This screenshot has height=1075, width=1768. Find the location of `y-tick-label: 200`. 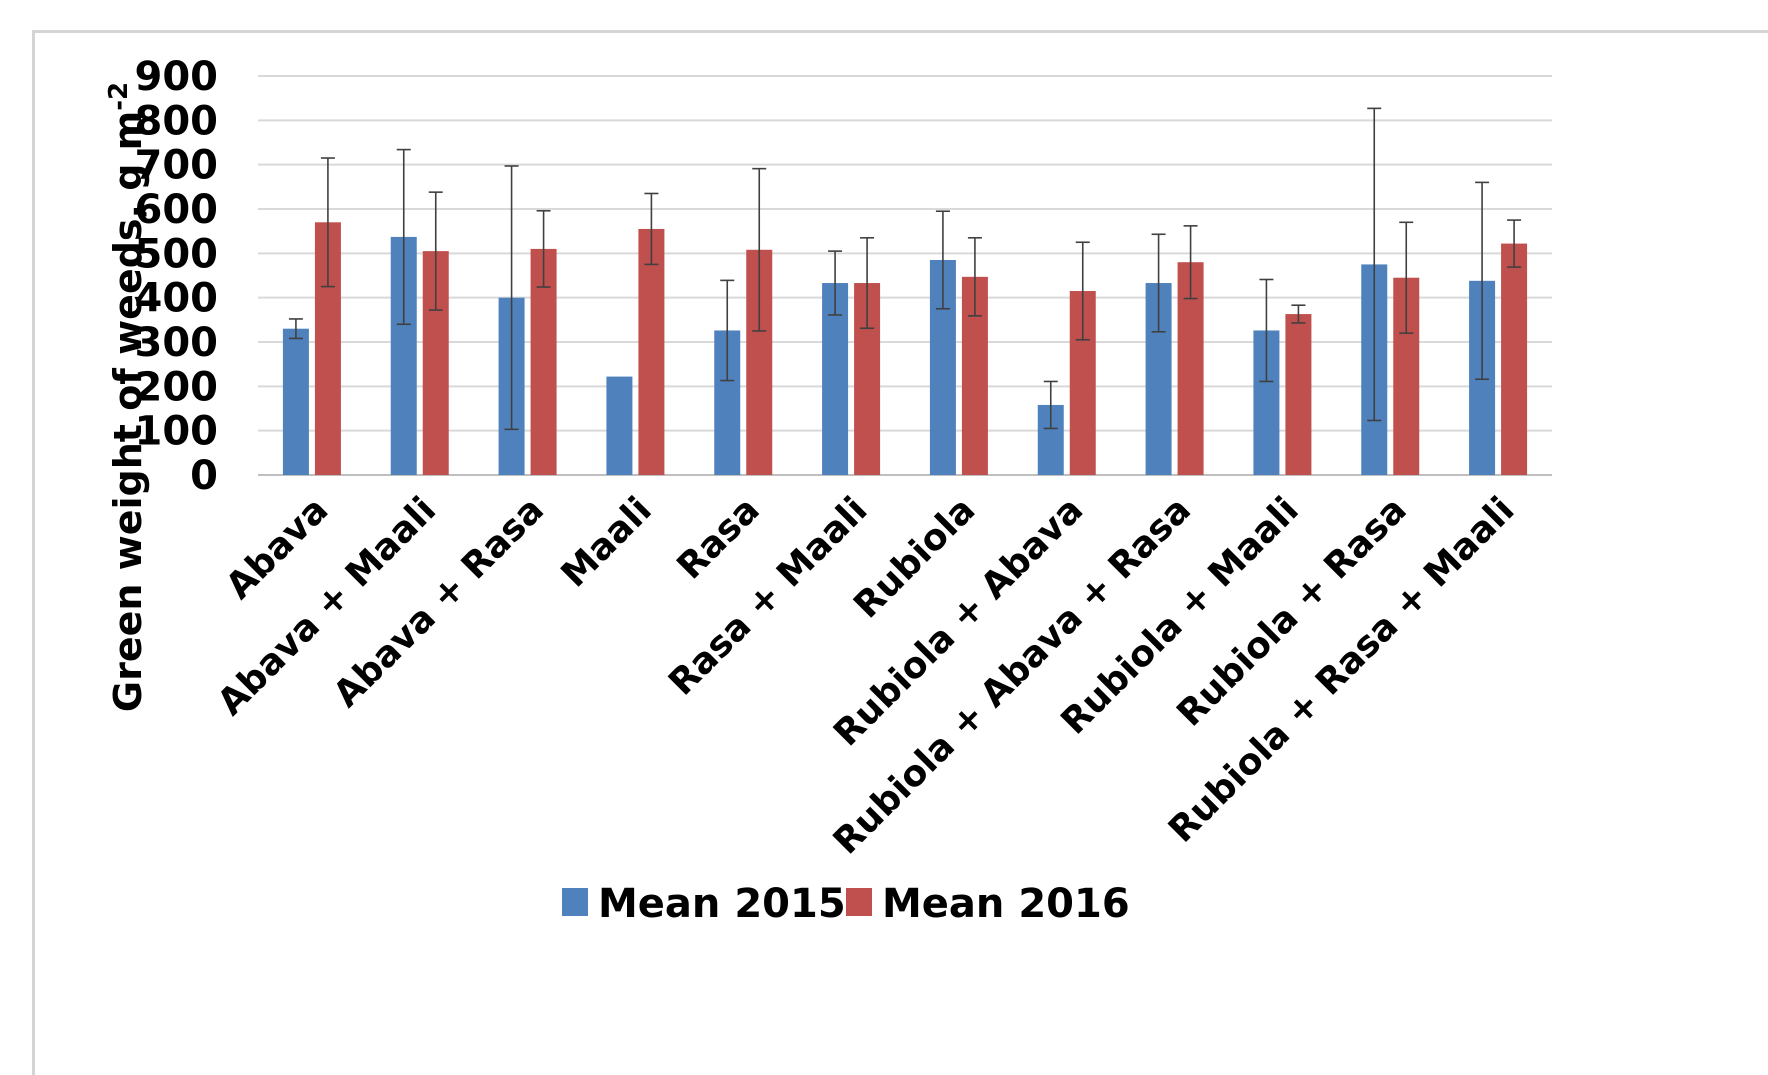

y-tick-label: 200 is located at coordinates (177, 387).